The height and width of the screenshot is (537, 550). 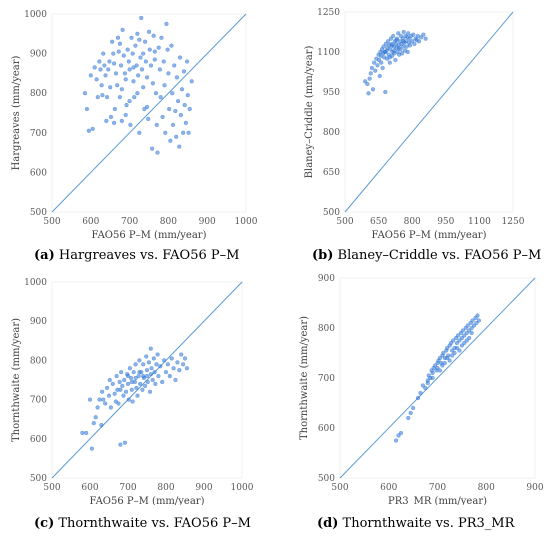 I want to click on y-tick-label-d-2: 700, so click(x=326, y=379).